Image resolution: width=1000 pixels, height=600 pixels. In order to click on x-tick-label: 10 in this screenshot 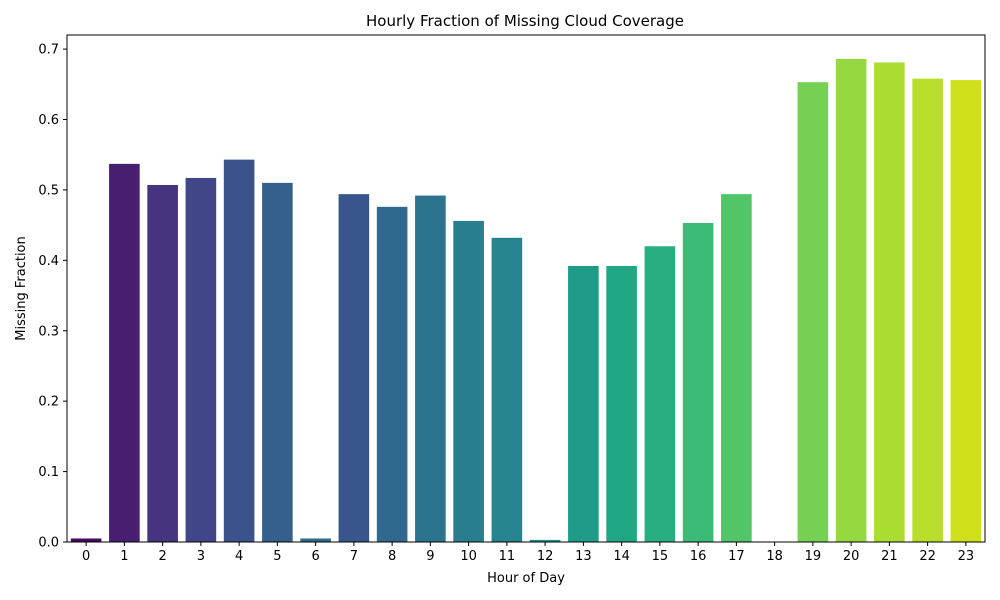, I will do `click(468, 556)`.